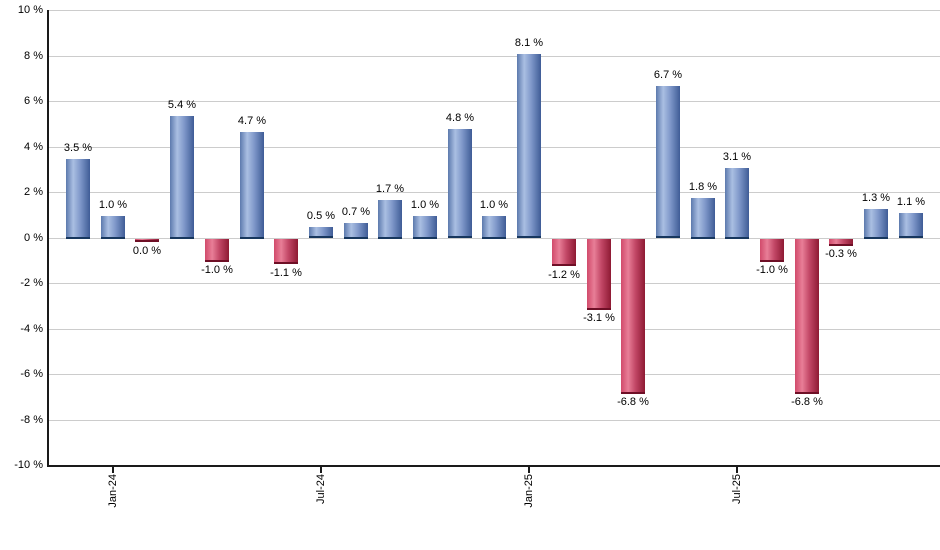 This screenshot has height=550, width=940. I want to click on bar-value-label: -1.1 %, so click(286, 273).